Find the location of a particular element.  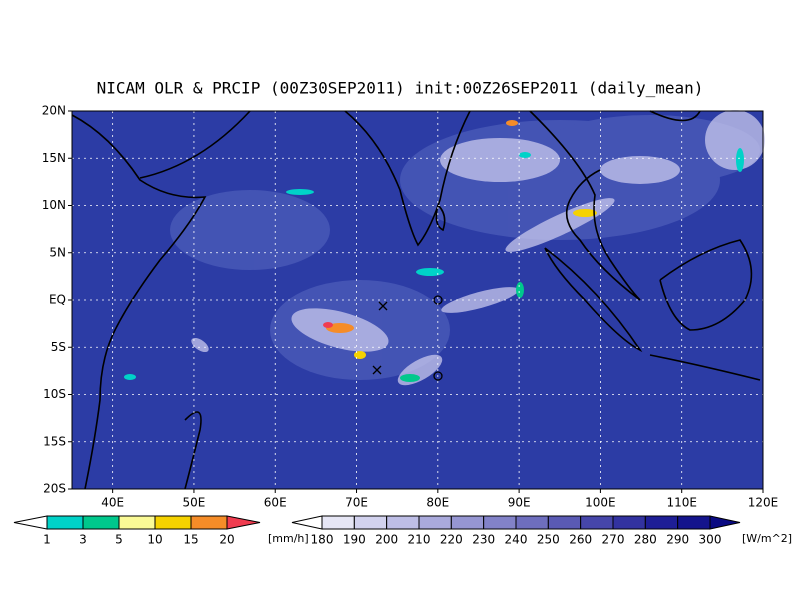

colorbar-label: 5 is located at coordinates (119, 540).